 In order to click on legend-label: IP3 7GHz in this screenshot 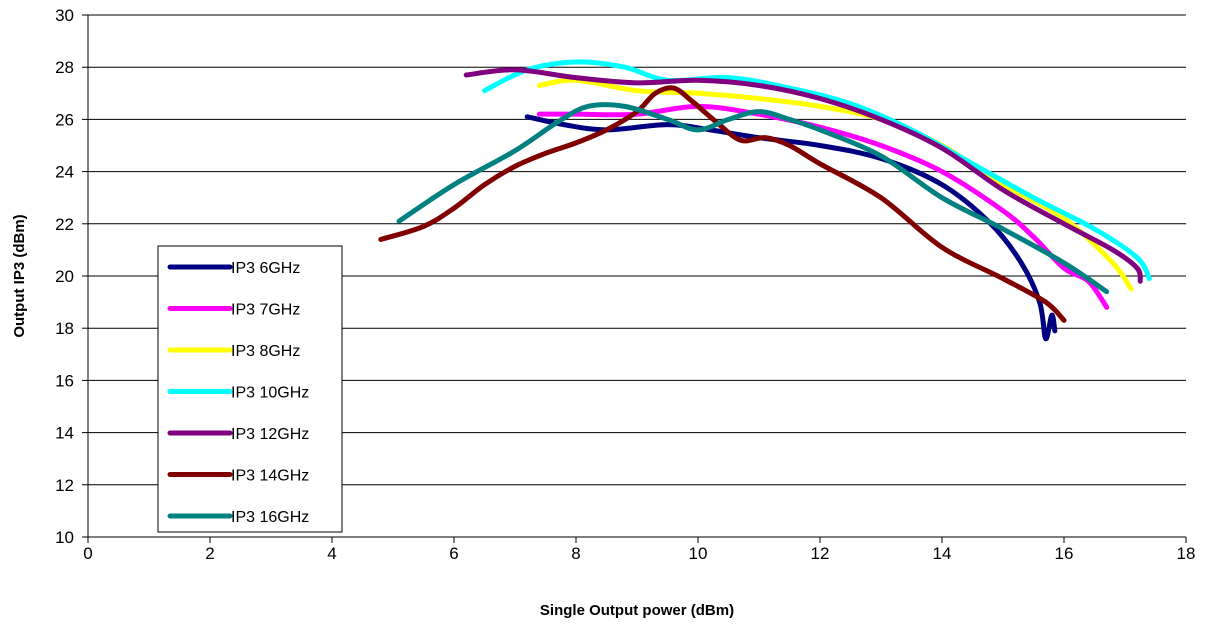, I will do `click(265, 310)`.